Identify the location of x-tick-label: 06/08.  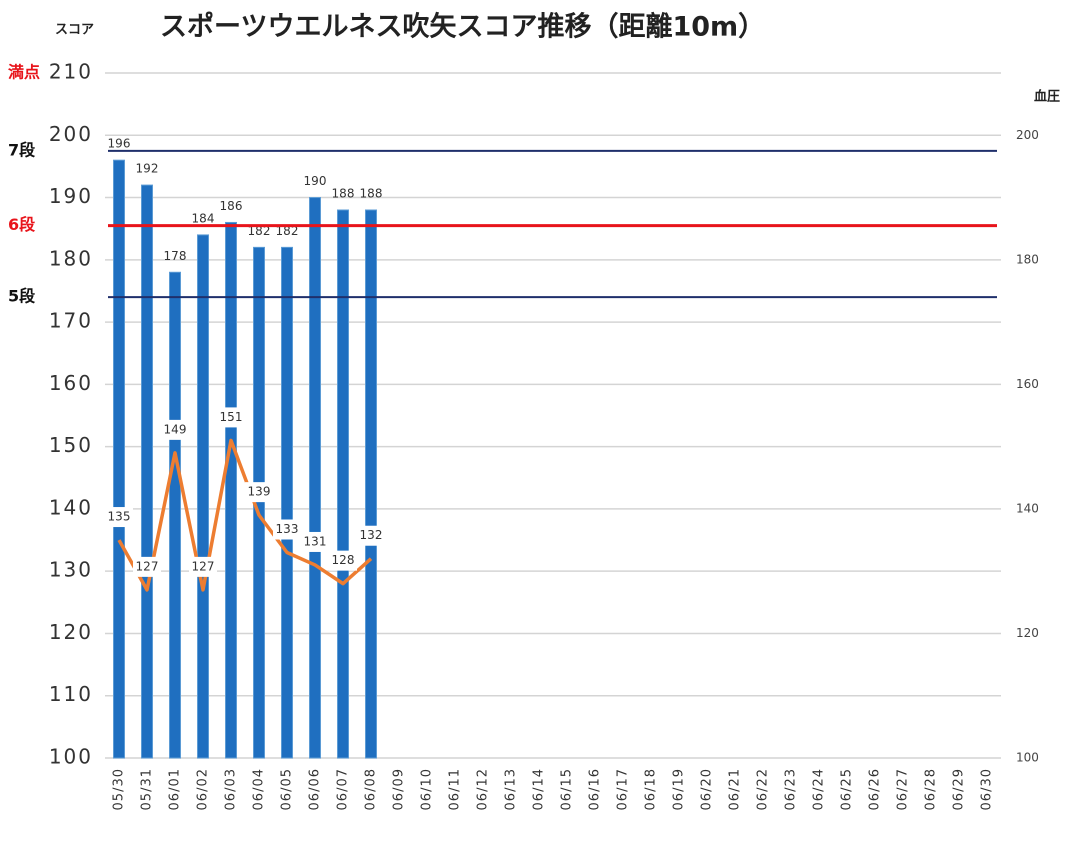
(371, 789).